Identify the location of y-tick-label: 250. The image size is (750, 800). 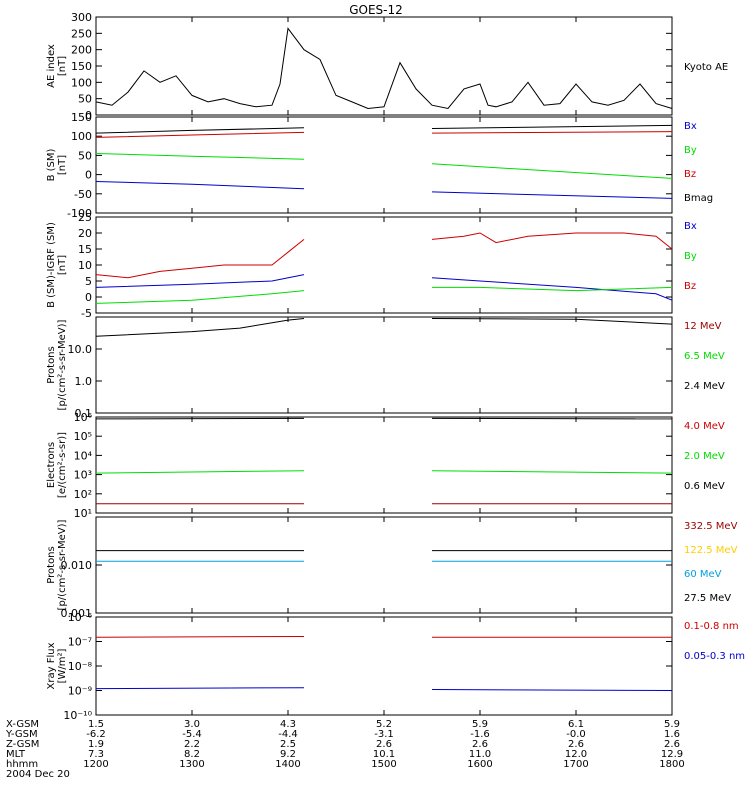
(81, 33).